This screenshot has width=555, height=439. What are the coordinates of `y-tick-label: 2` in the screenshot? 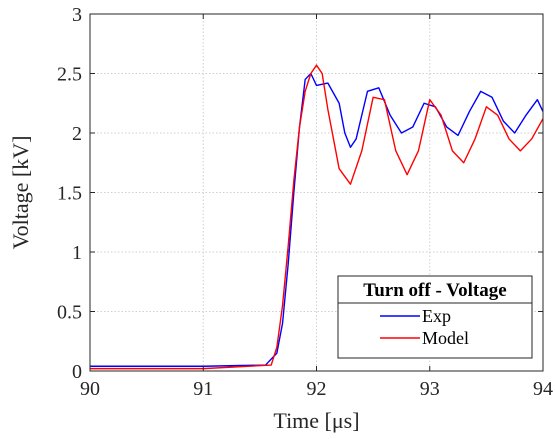 It's located at (77, 134).